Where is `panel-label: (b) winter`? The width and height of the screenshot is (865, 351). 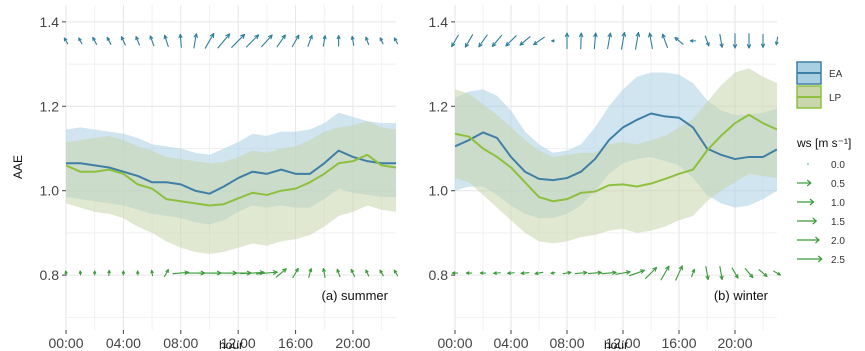 panel-label: (b) winter is located at coordinates (741, 295).